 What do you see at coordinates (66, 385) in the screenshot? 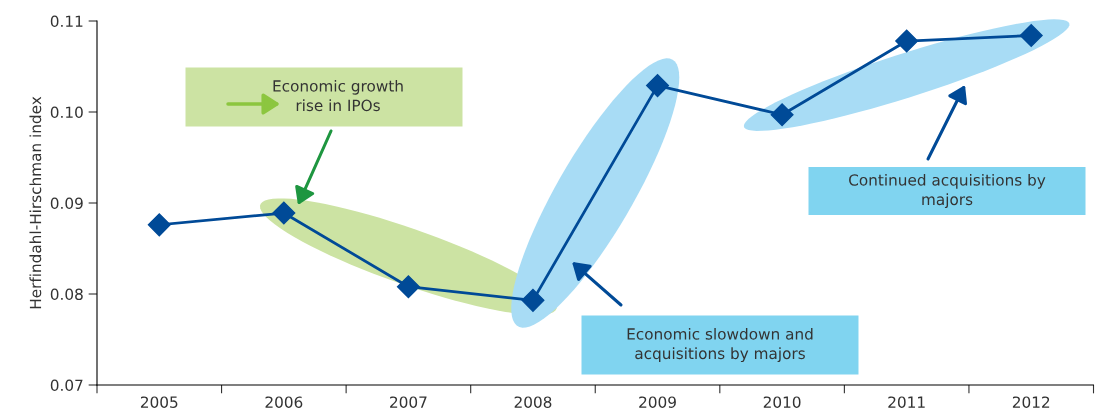
I see `y-tick-label: 0.07` at bounding box center [66, 385].